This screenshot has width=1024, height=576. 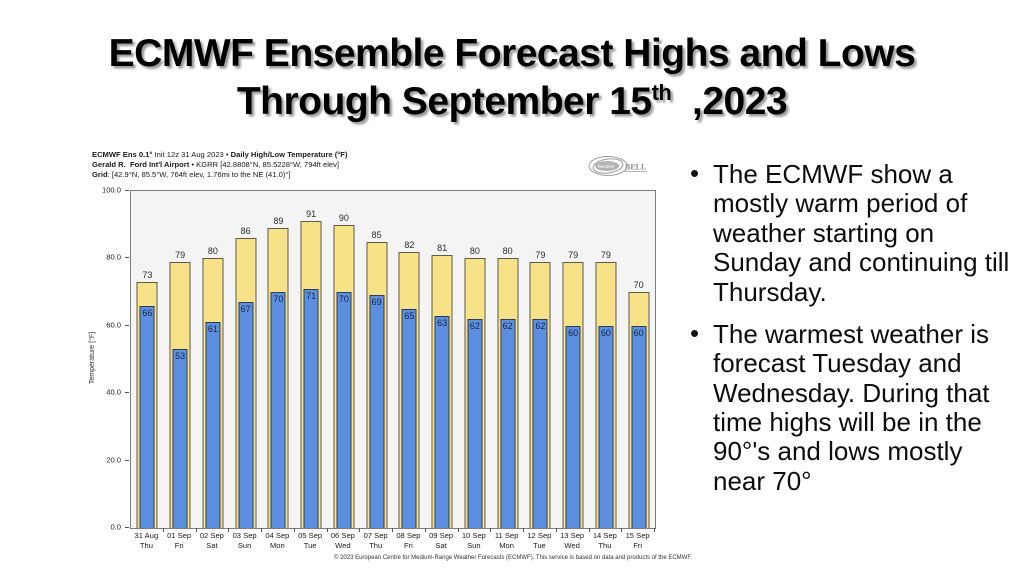 What do you see at coordinates (211, 540) in the screenshot?
I see `x-axis-label: 02 Sep Sat` at bounding box center [211, 540].